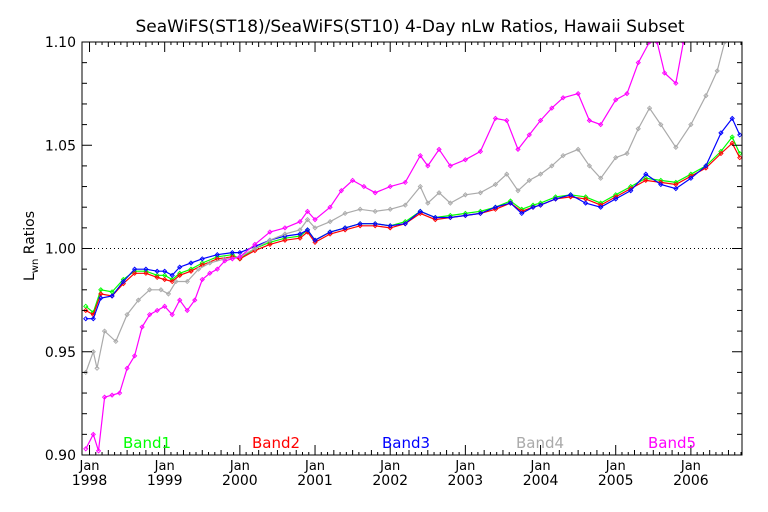 The width and height of the screenshot is (768, 512). I want to click on x-tick-year: 1999, so click(165, 481).